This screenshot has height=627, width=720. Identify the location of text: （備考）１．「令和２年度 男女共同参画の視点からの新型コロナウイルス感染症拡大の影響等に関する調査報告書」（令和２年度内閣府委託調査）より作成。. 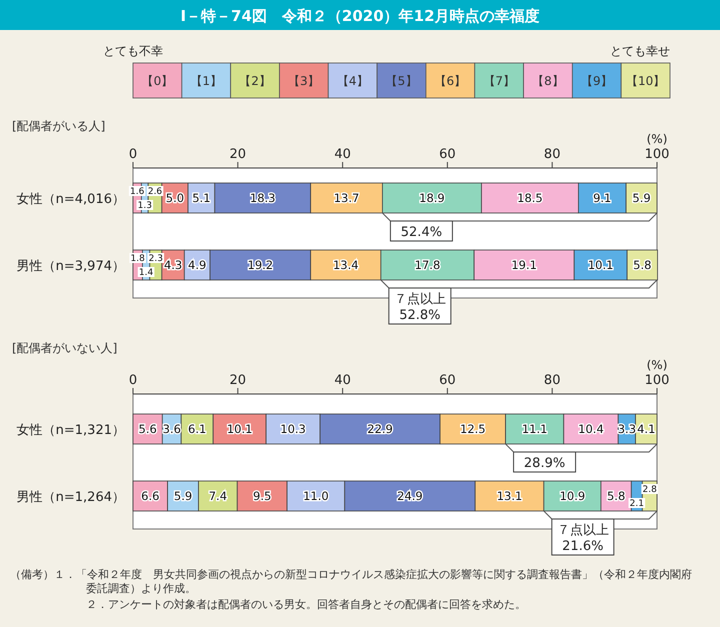
(351, 581).